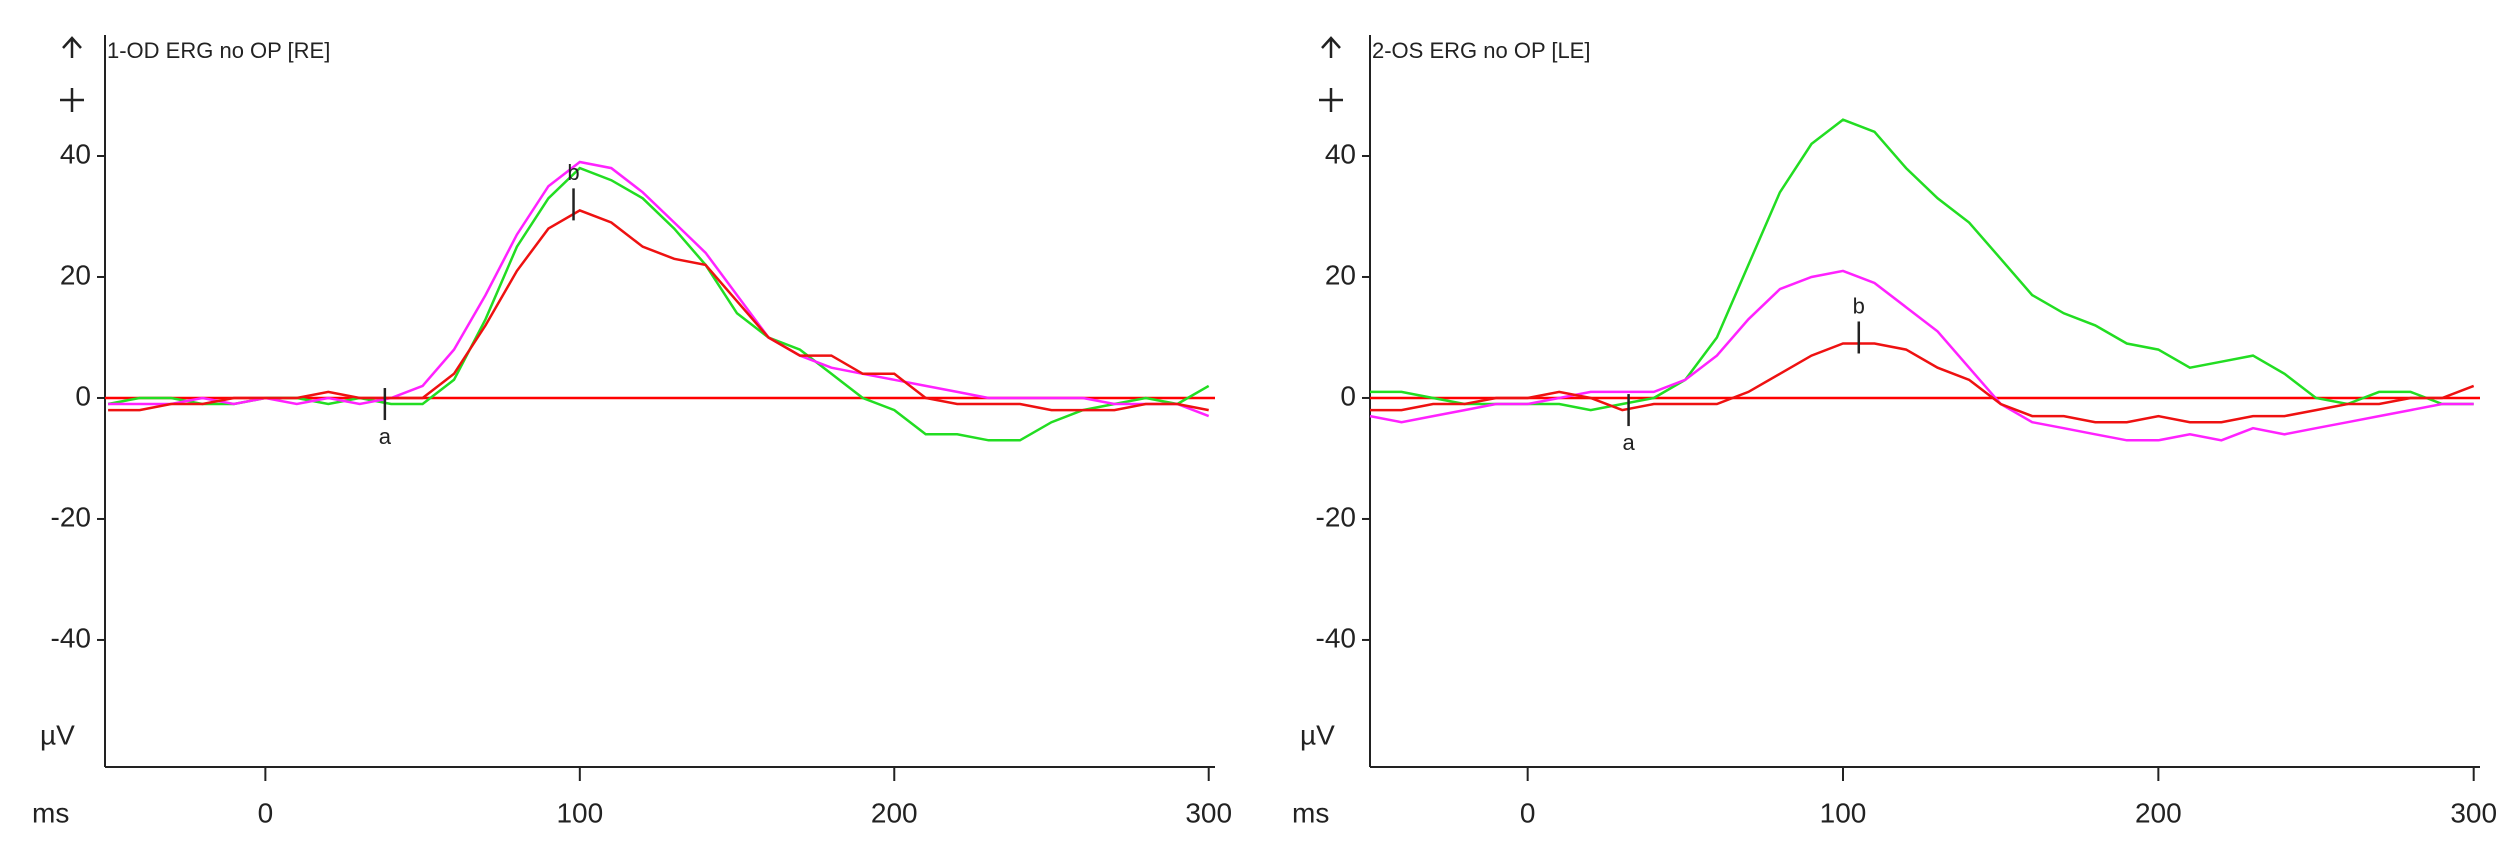 The height and width of the screenshot is (860, 2519). I want to click on chart-title: 1-OD ERG no OP [RE], so click(218, 50).